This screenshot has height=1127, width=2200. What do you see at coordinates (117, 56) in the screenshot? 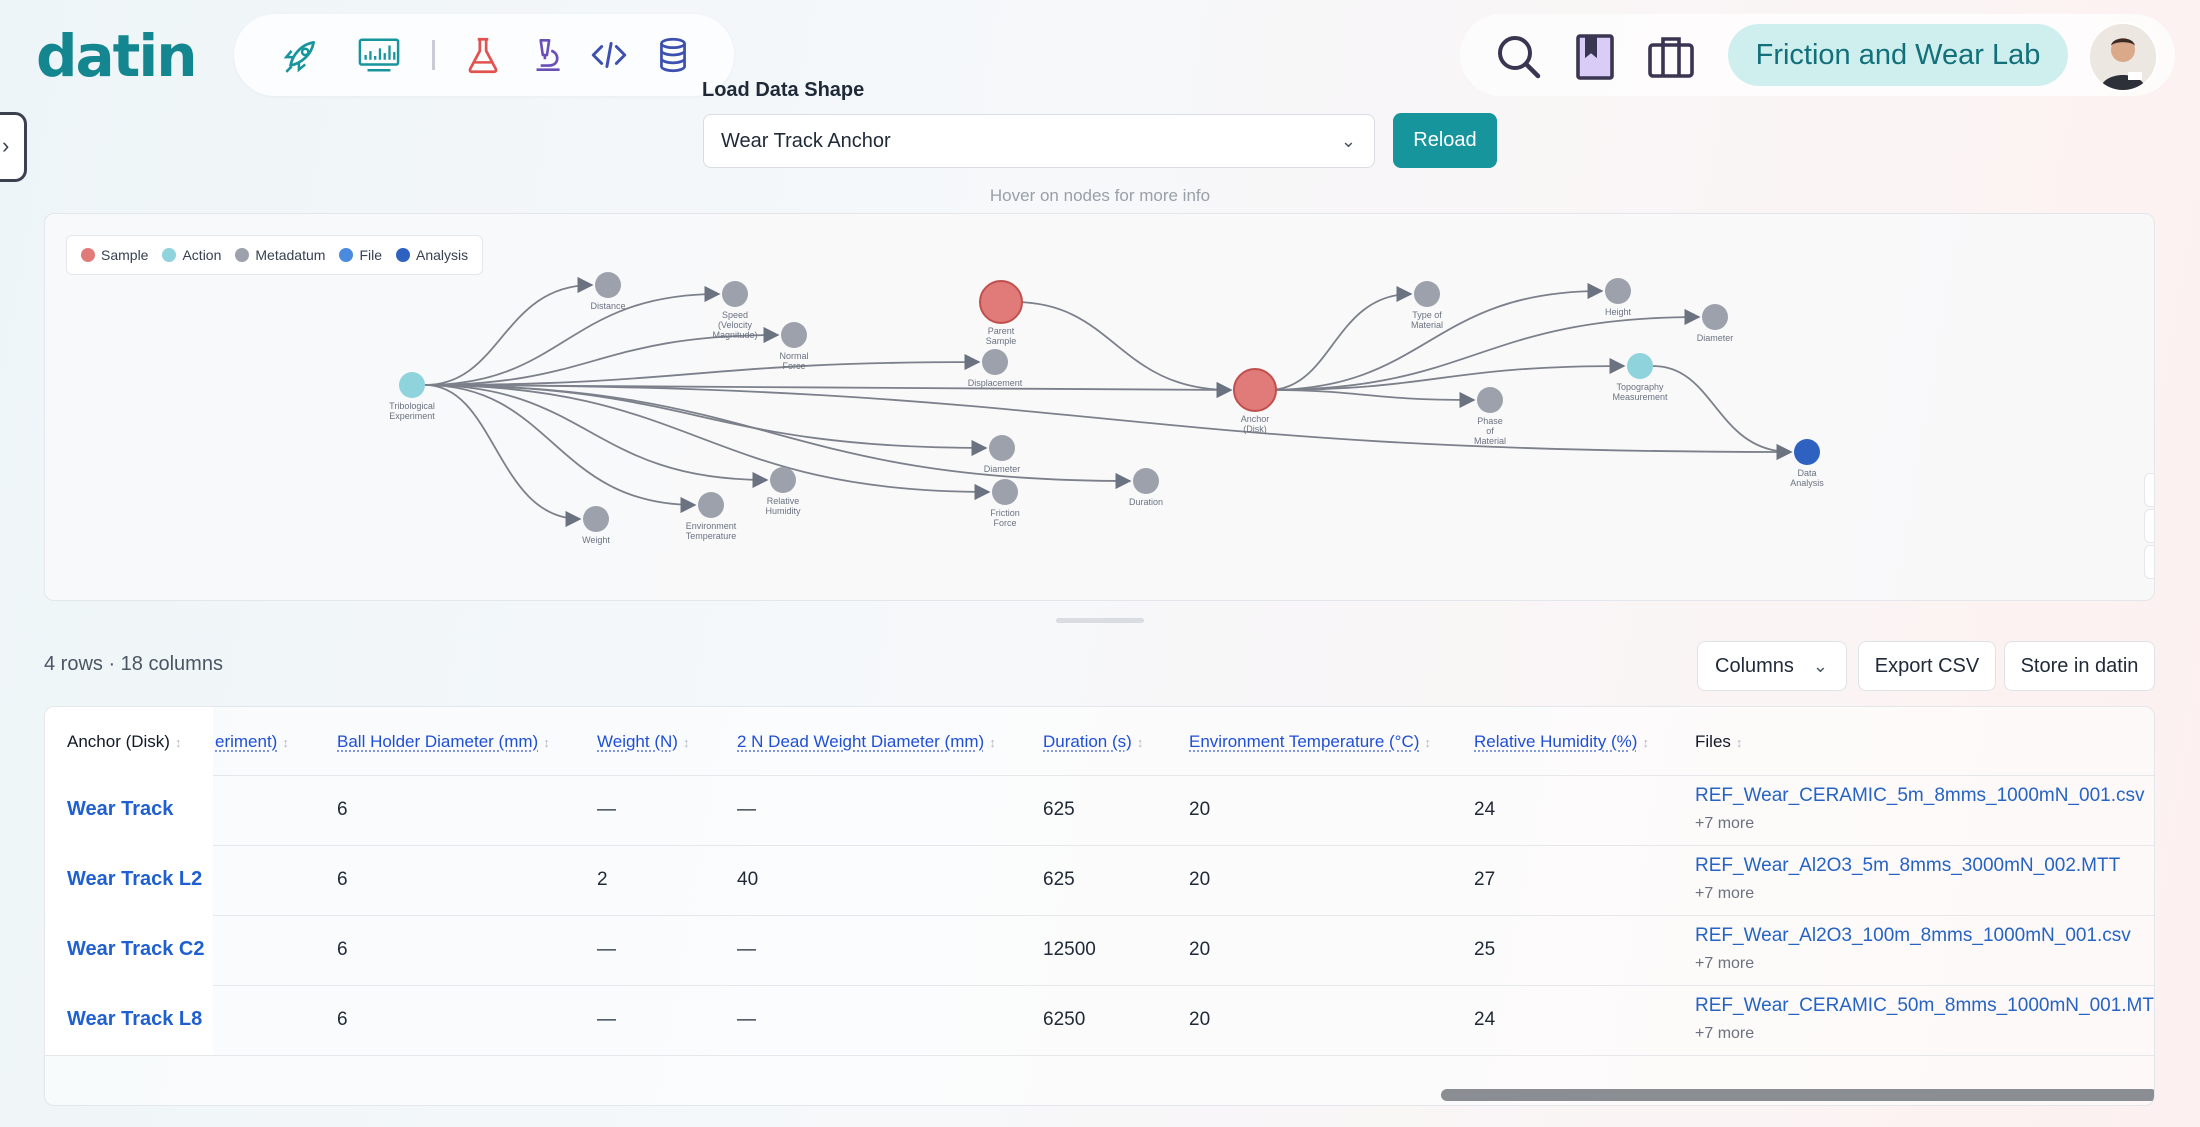
I see `datin-logo: datin` at bounding box center [117, 56].